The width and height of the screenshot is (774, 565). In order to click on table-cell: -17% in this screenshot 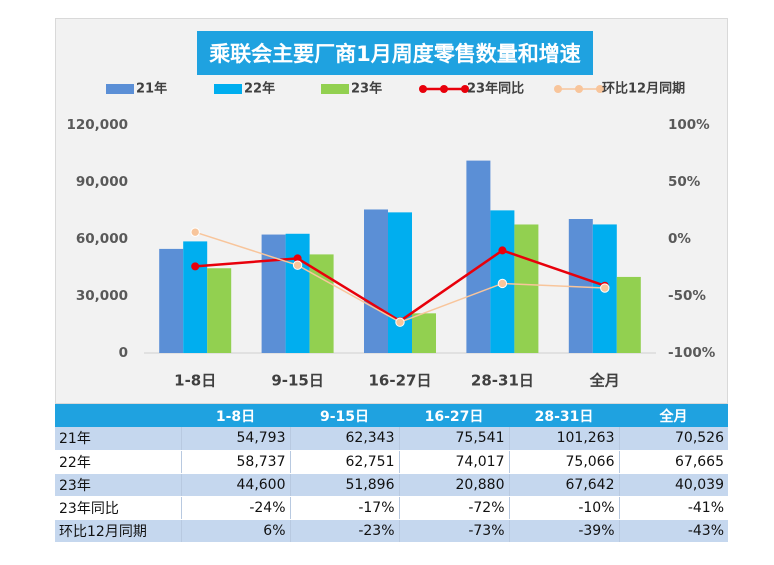, I will do `click(344, 508)`.